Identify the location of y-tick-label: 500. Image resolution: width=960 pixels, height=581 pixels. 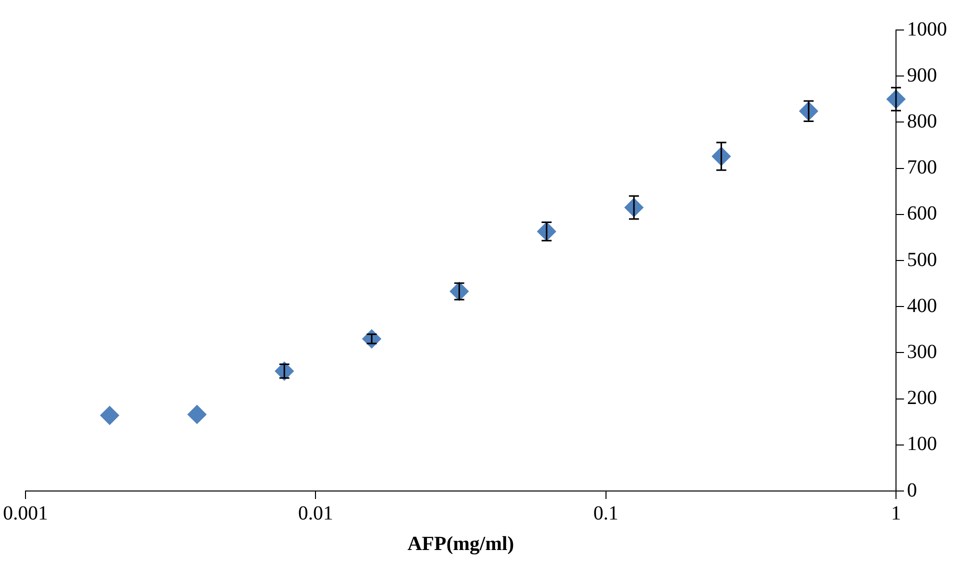
(922, 259).